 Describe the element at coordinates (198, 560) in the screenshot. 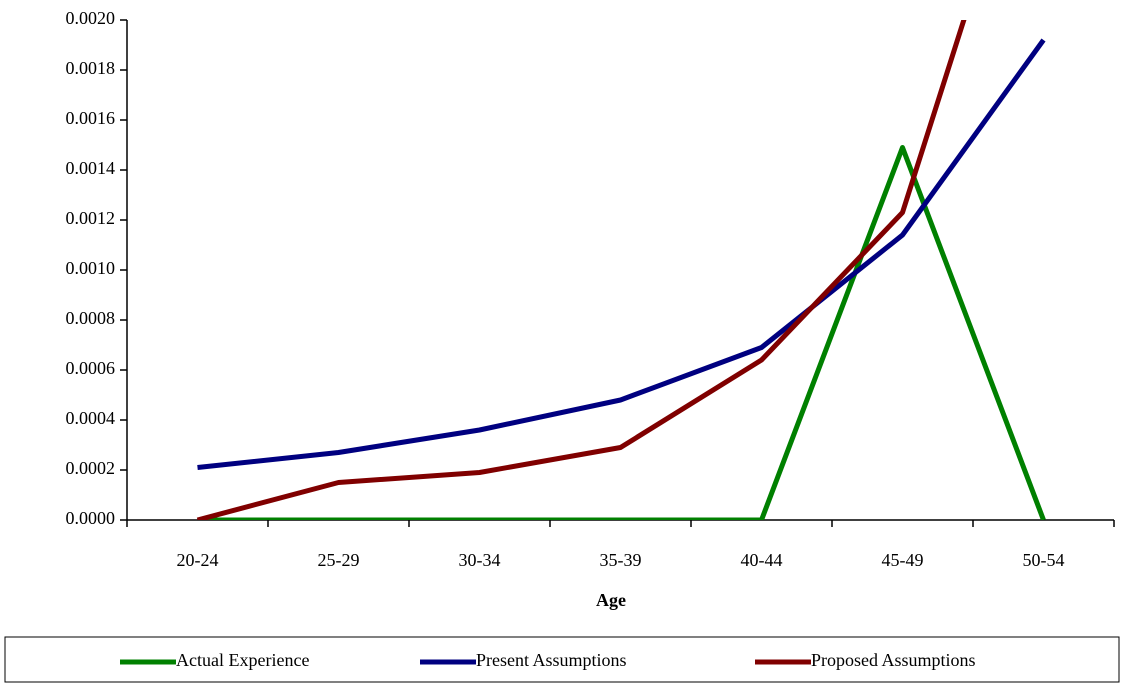

I see `x-tick-label: 20-24` at that location.